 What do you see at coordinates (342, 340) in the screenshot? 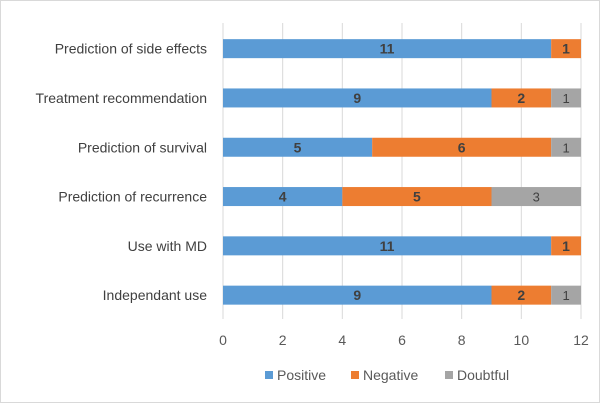
I see `x-tick-label: 4` at bounding box center [342, 340].